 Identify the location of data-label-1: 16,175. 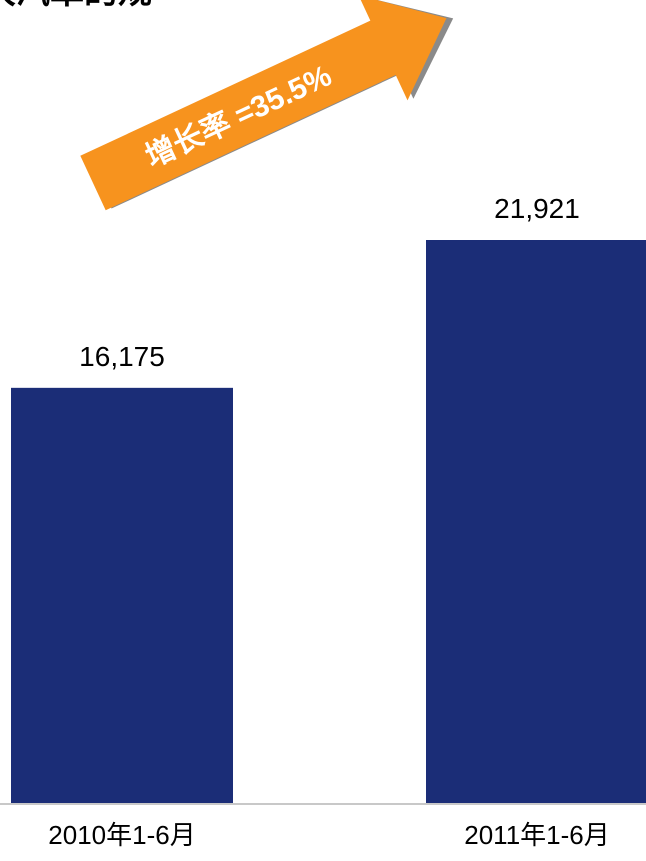
(122, 356).